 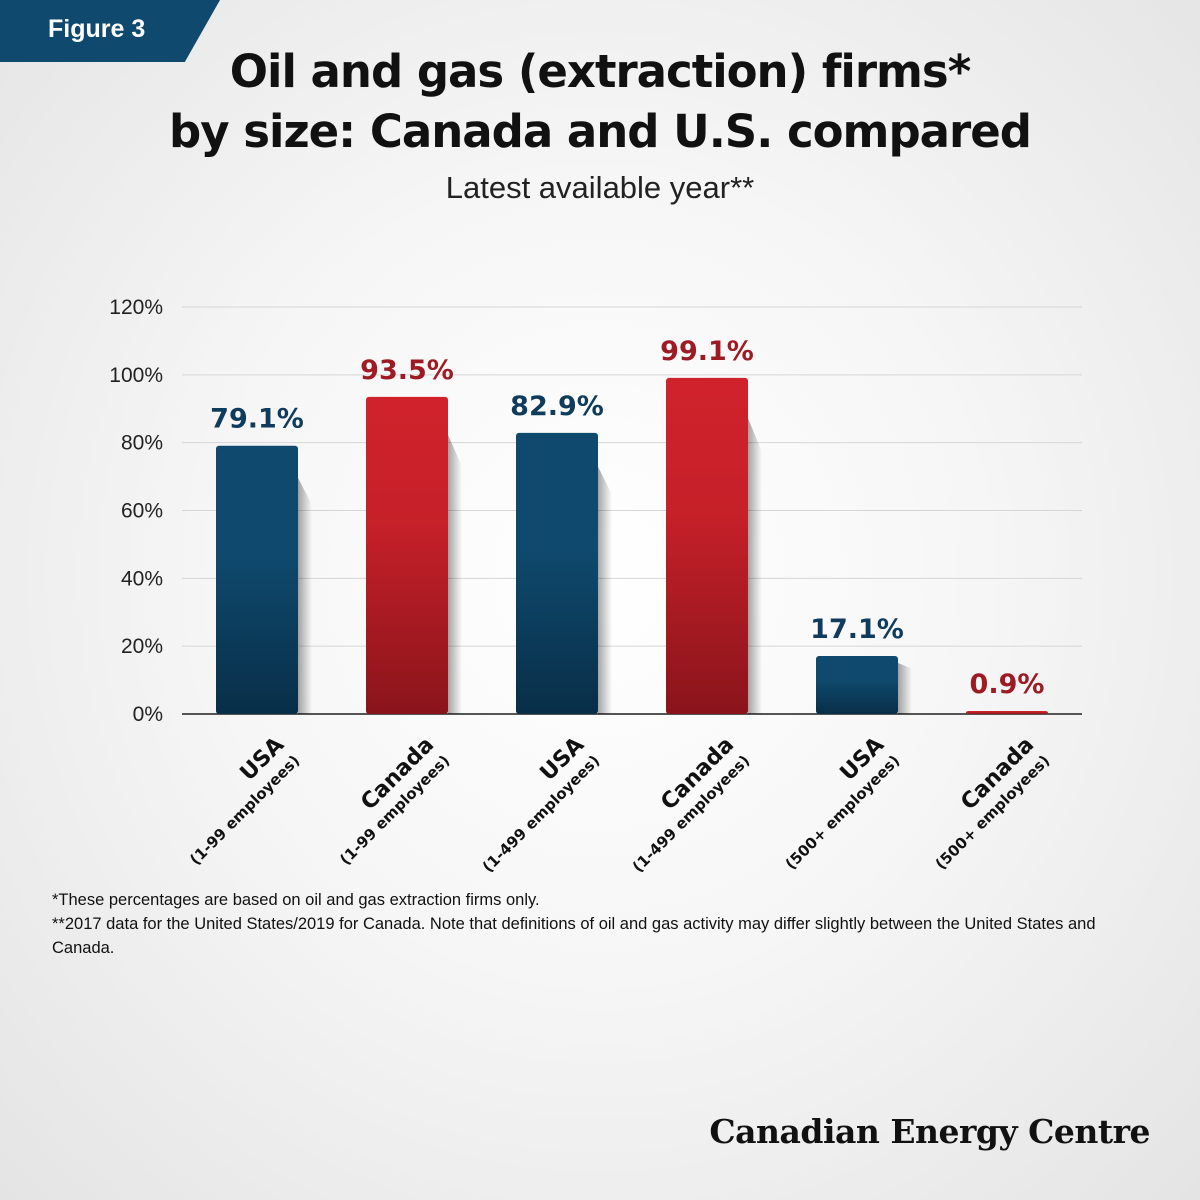 I want to click on value-label: 0.9%, so click(x=1007, y=684).